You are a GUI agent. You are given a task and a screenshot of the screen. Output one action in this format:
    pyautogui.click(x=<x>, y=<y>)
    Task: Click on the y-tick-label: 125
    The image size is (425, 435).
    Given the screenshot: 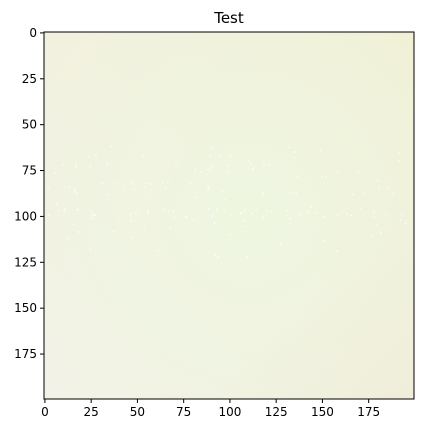 What is the action you would take?
    pyautogui.click(x=25, y=262)
    